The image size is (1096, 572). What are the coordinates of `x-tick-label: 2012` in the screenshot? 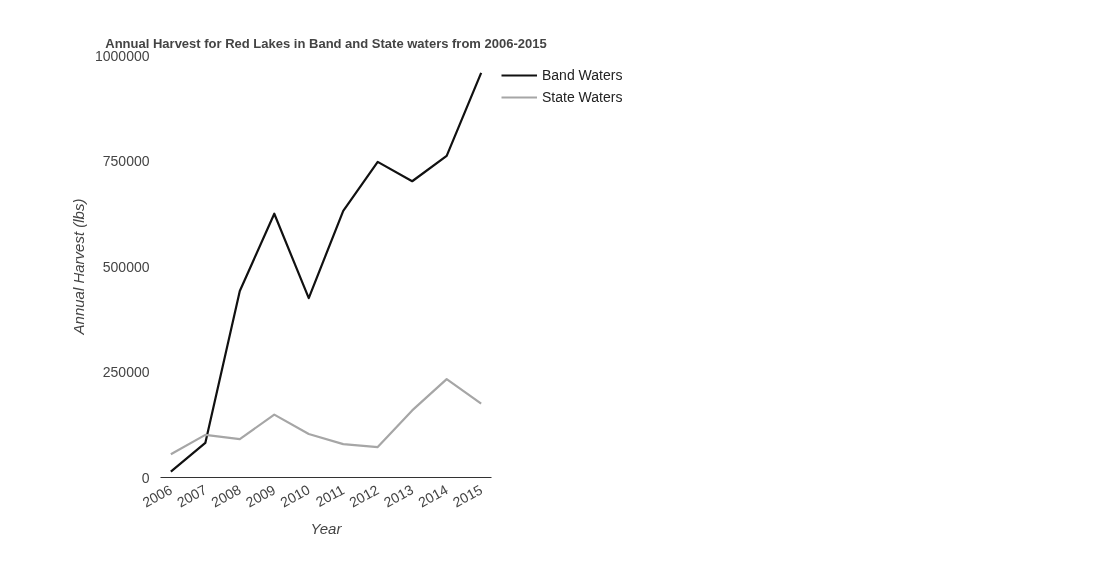 It's located at (364, 496).